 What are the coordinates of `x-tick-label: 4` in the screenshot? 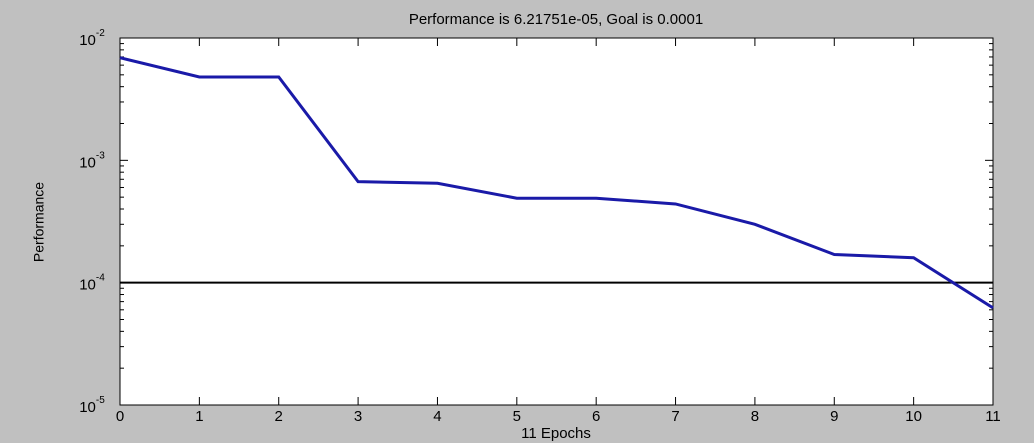 It's located at (437, 416).